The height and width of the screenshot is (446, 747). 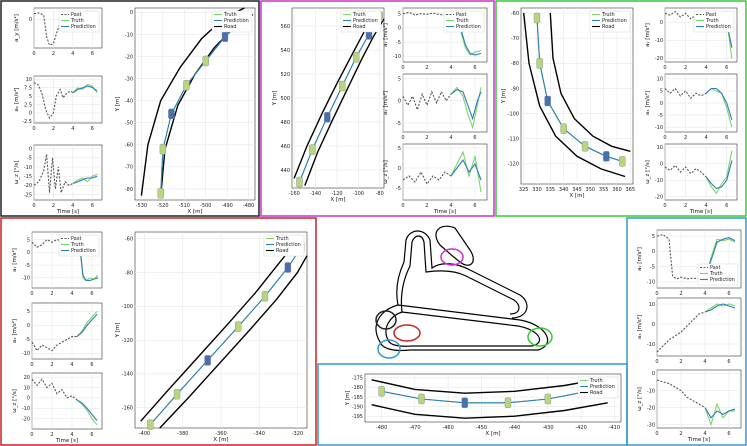 I want to click on y-tick-label: -120, so click(x=513, y=165).